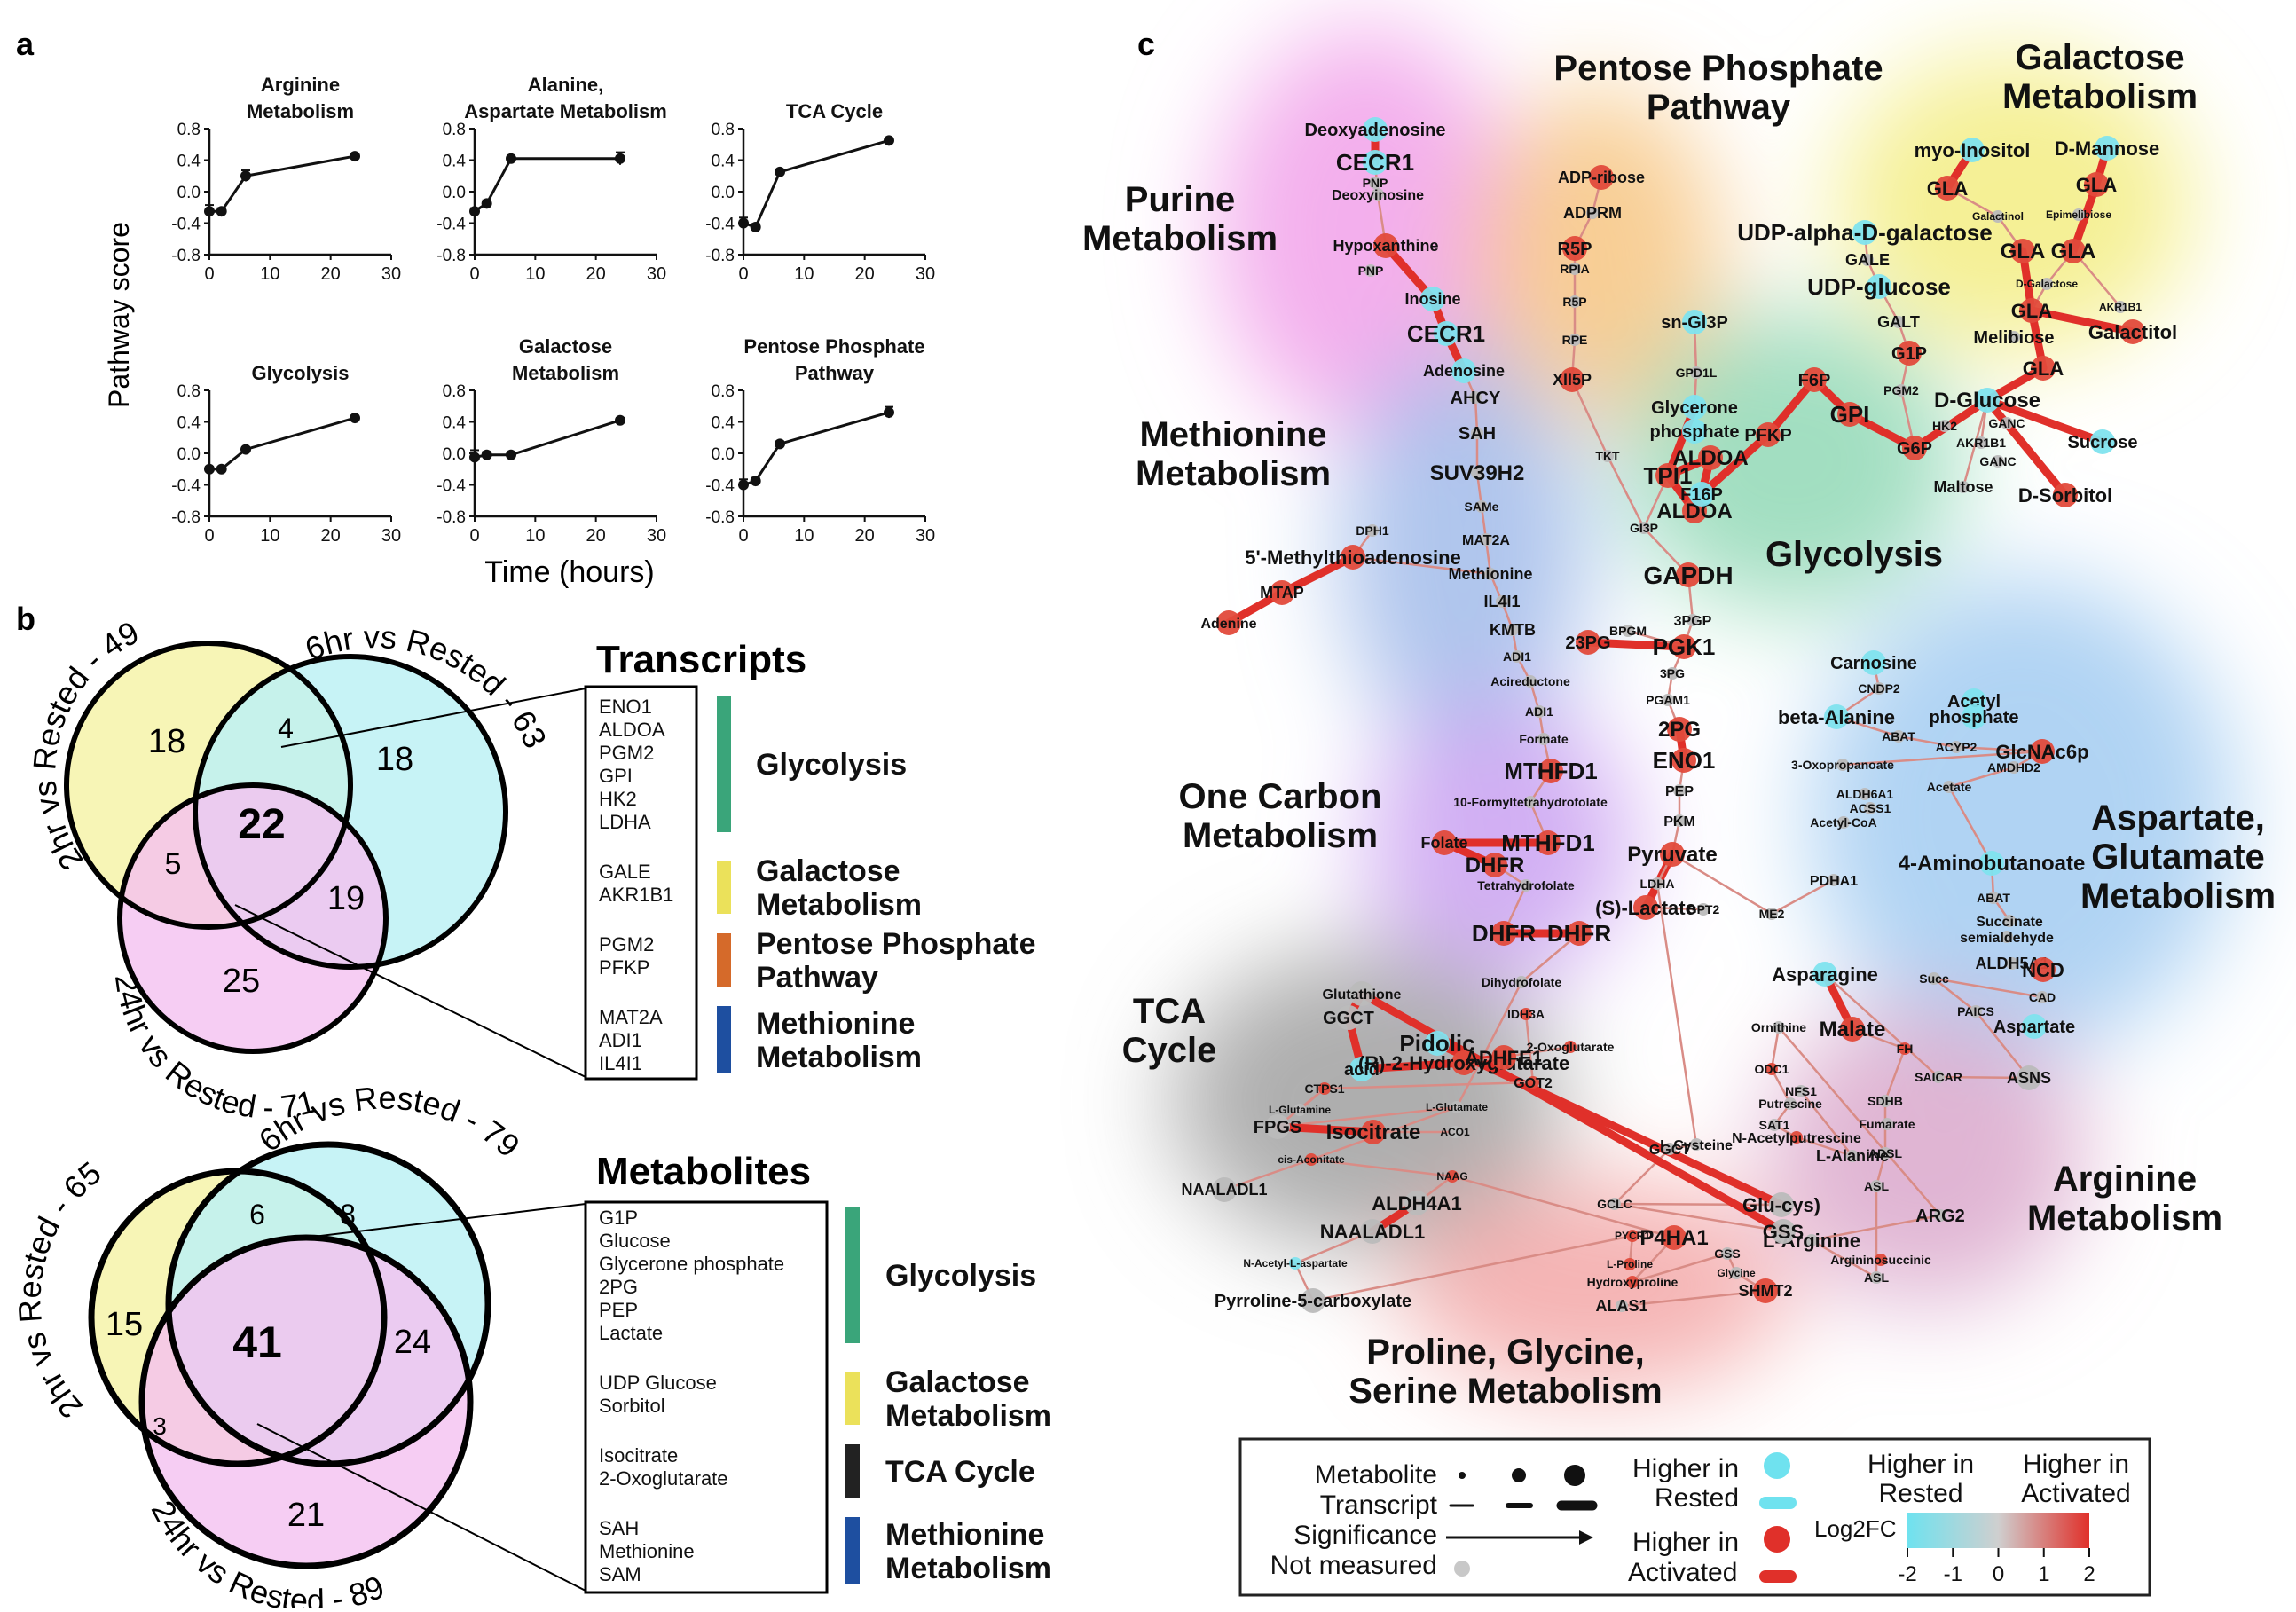  I want to click on data-point, so click(486, 203).